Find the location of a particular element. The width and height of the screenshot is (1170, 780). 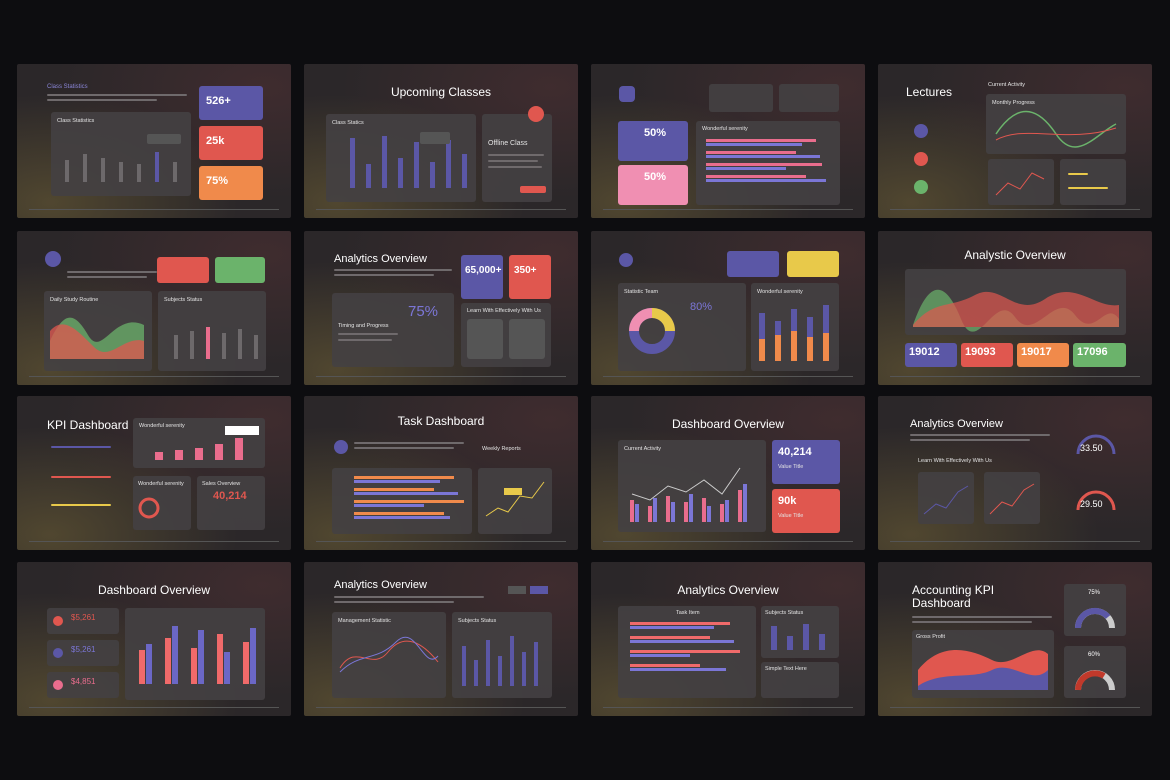

slide: Daily Study Routine Subjects Status is located at coordinates (154, 308).